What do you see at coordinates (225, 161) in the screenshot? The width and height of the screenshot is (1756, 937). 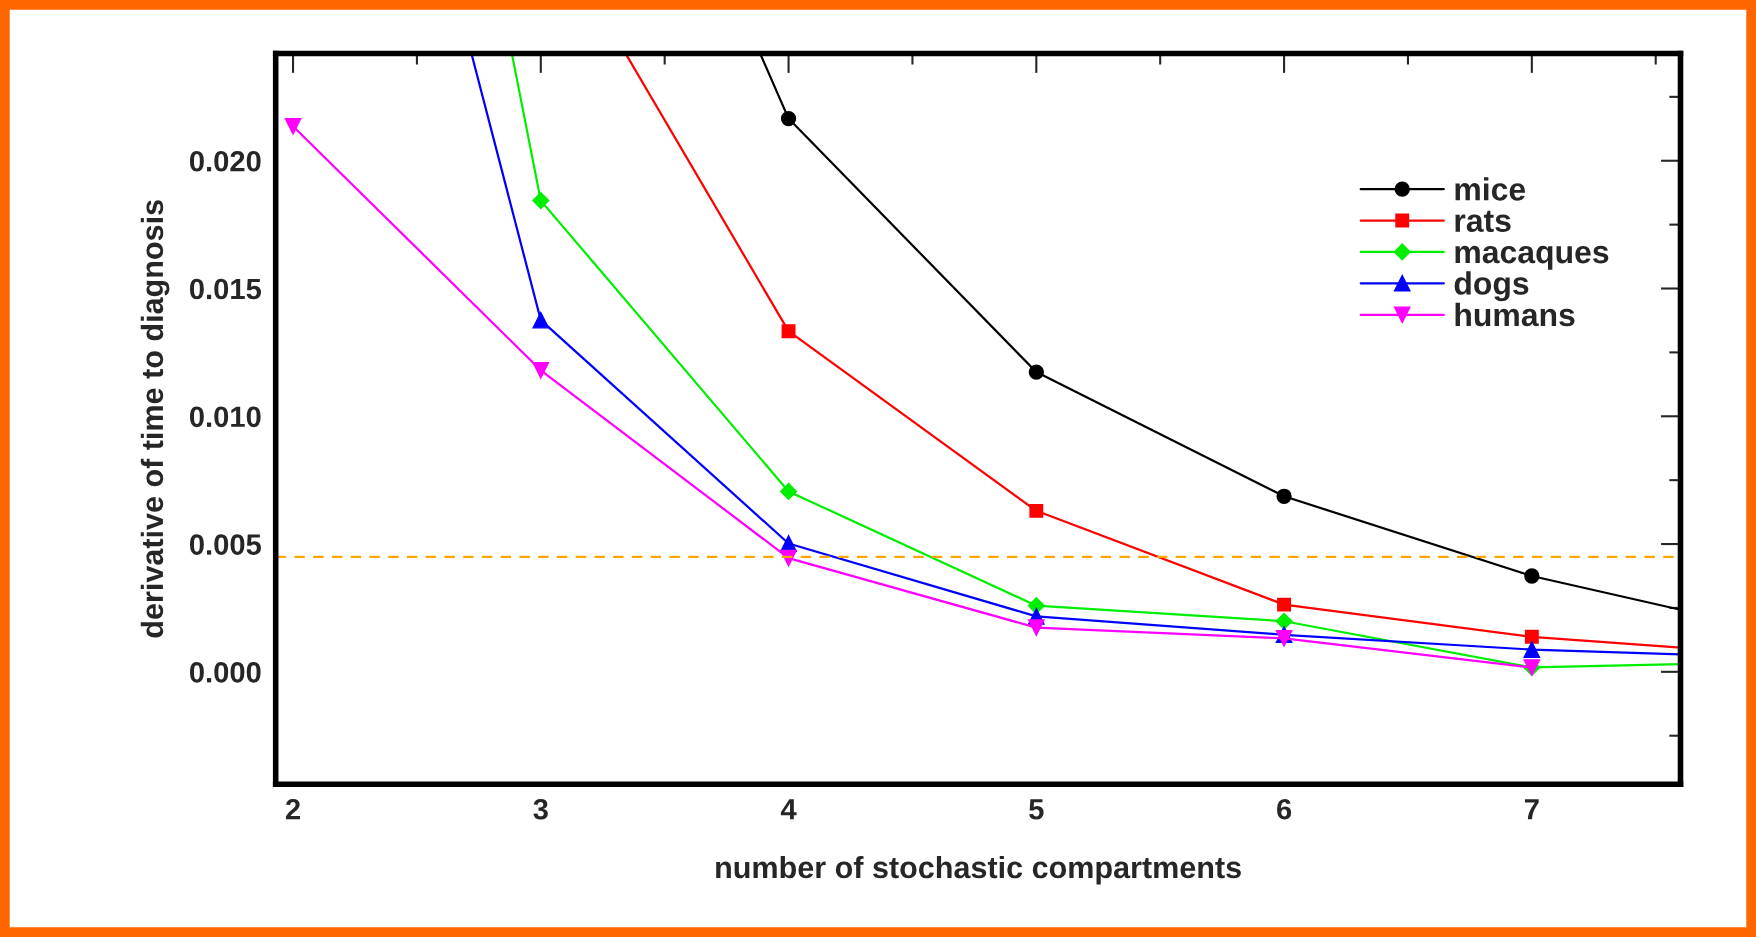 I see `y-tick-label: 0.020` at bounding box center [225, 161].